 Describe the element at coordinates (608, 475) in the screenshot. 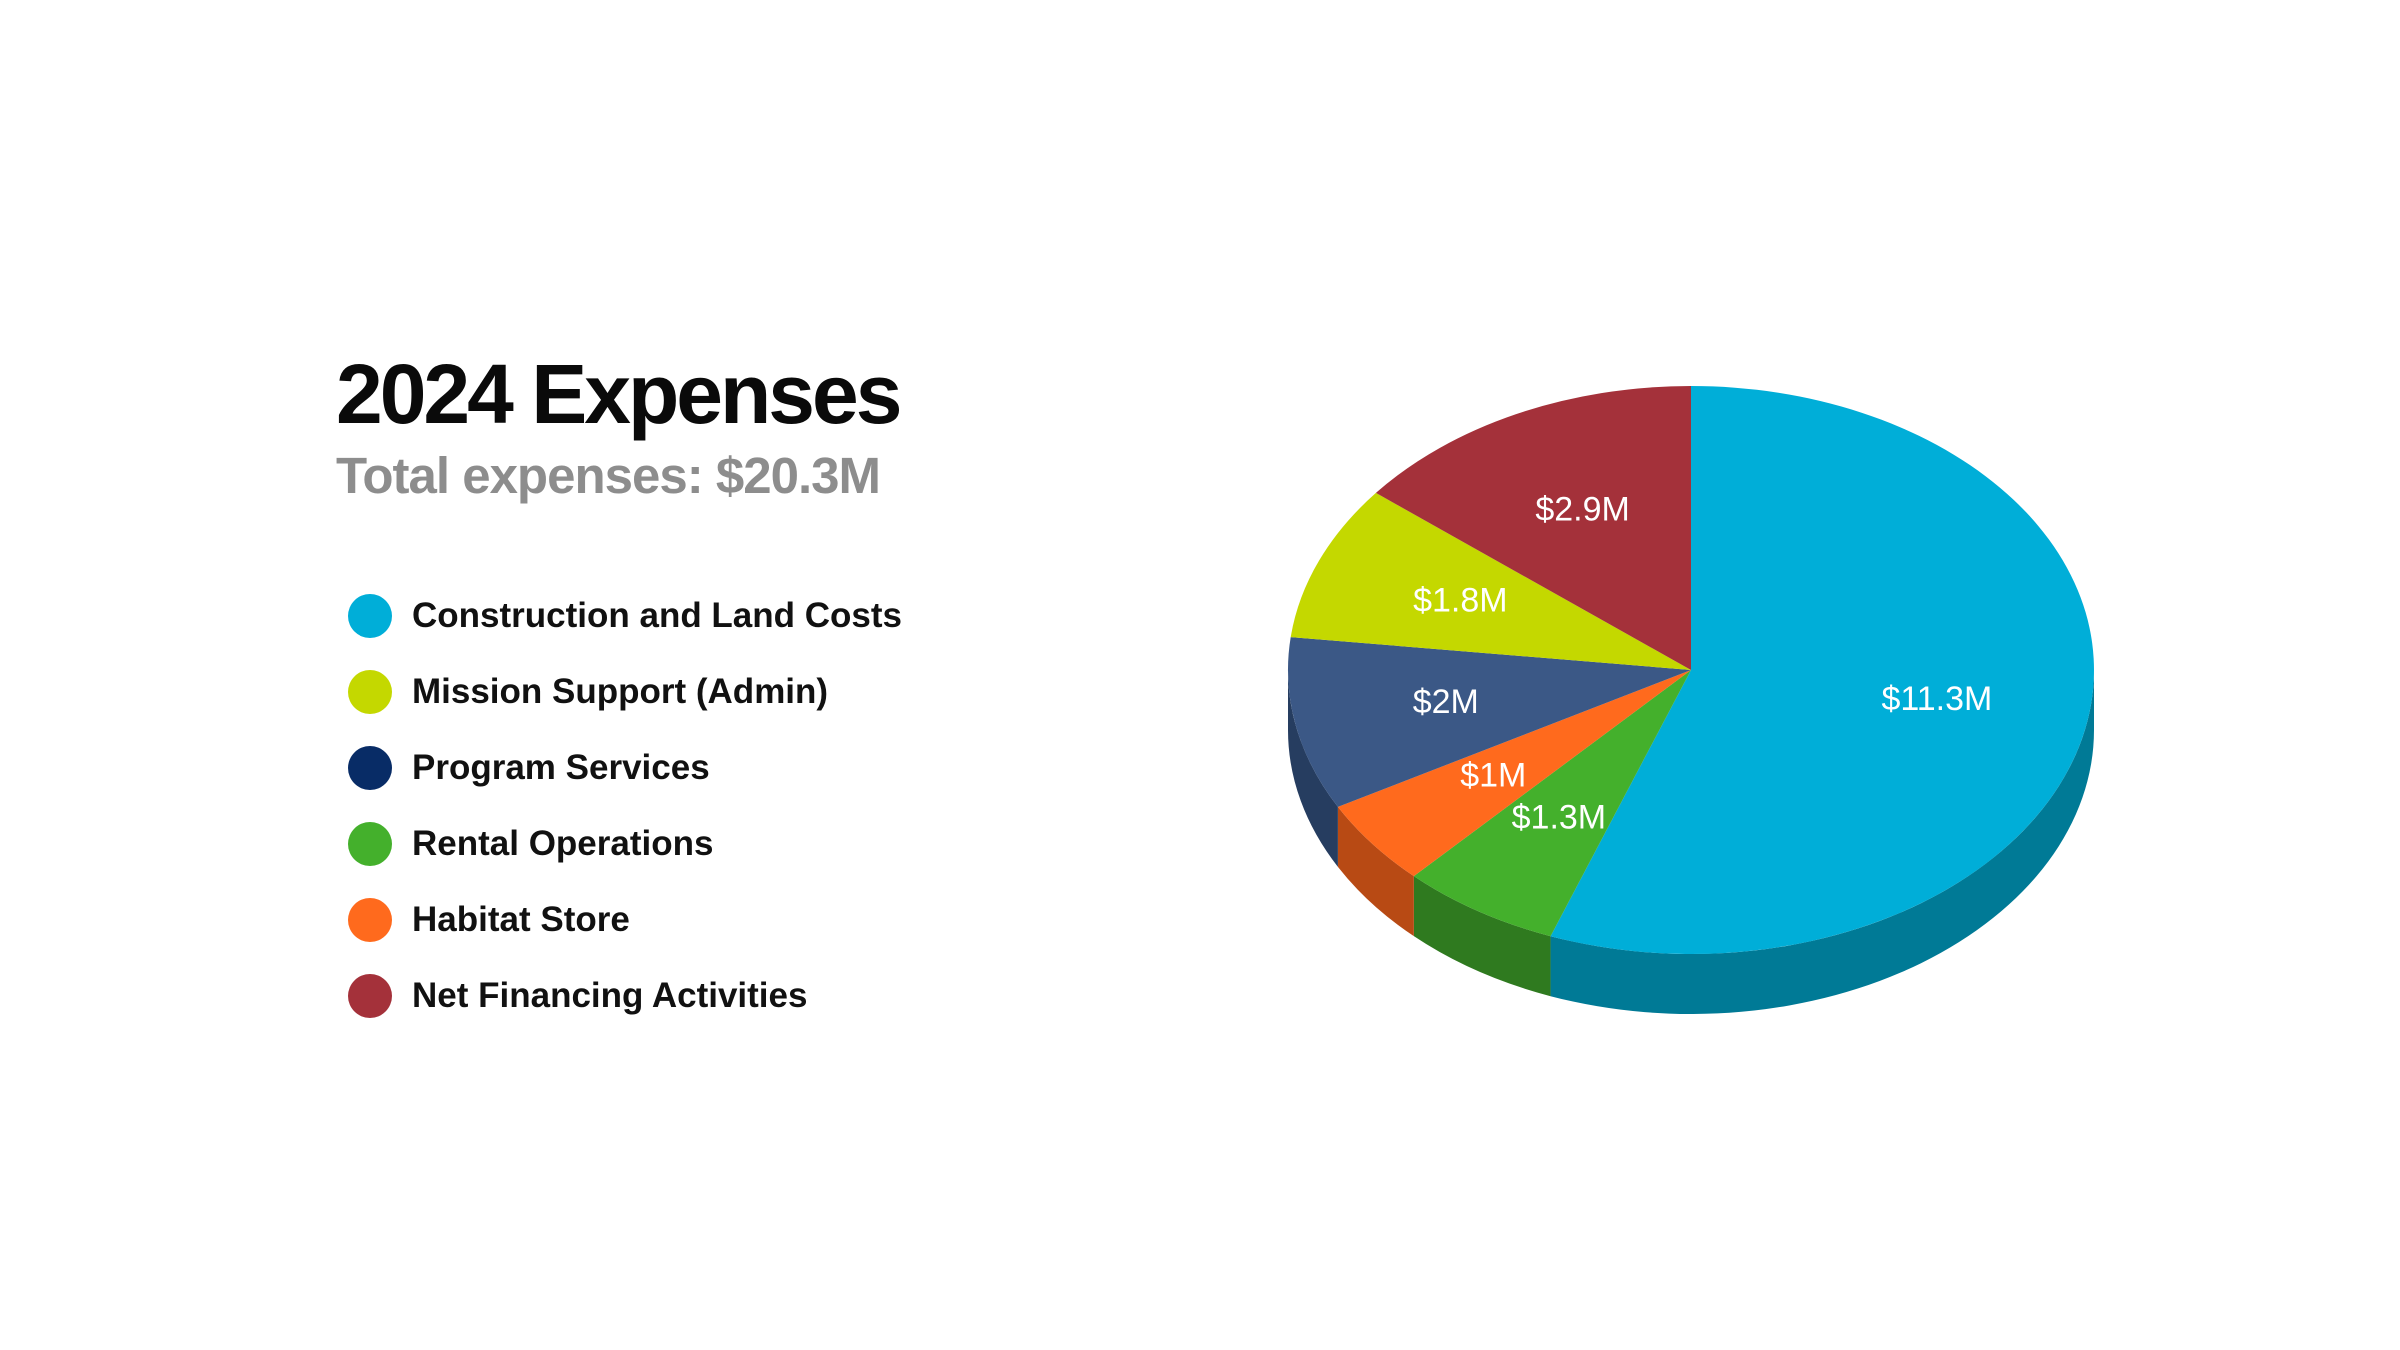

I see `chart-subtitle: Total expenses: $20.3M` at that location.